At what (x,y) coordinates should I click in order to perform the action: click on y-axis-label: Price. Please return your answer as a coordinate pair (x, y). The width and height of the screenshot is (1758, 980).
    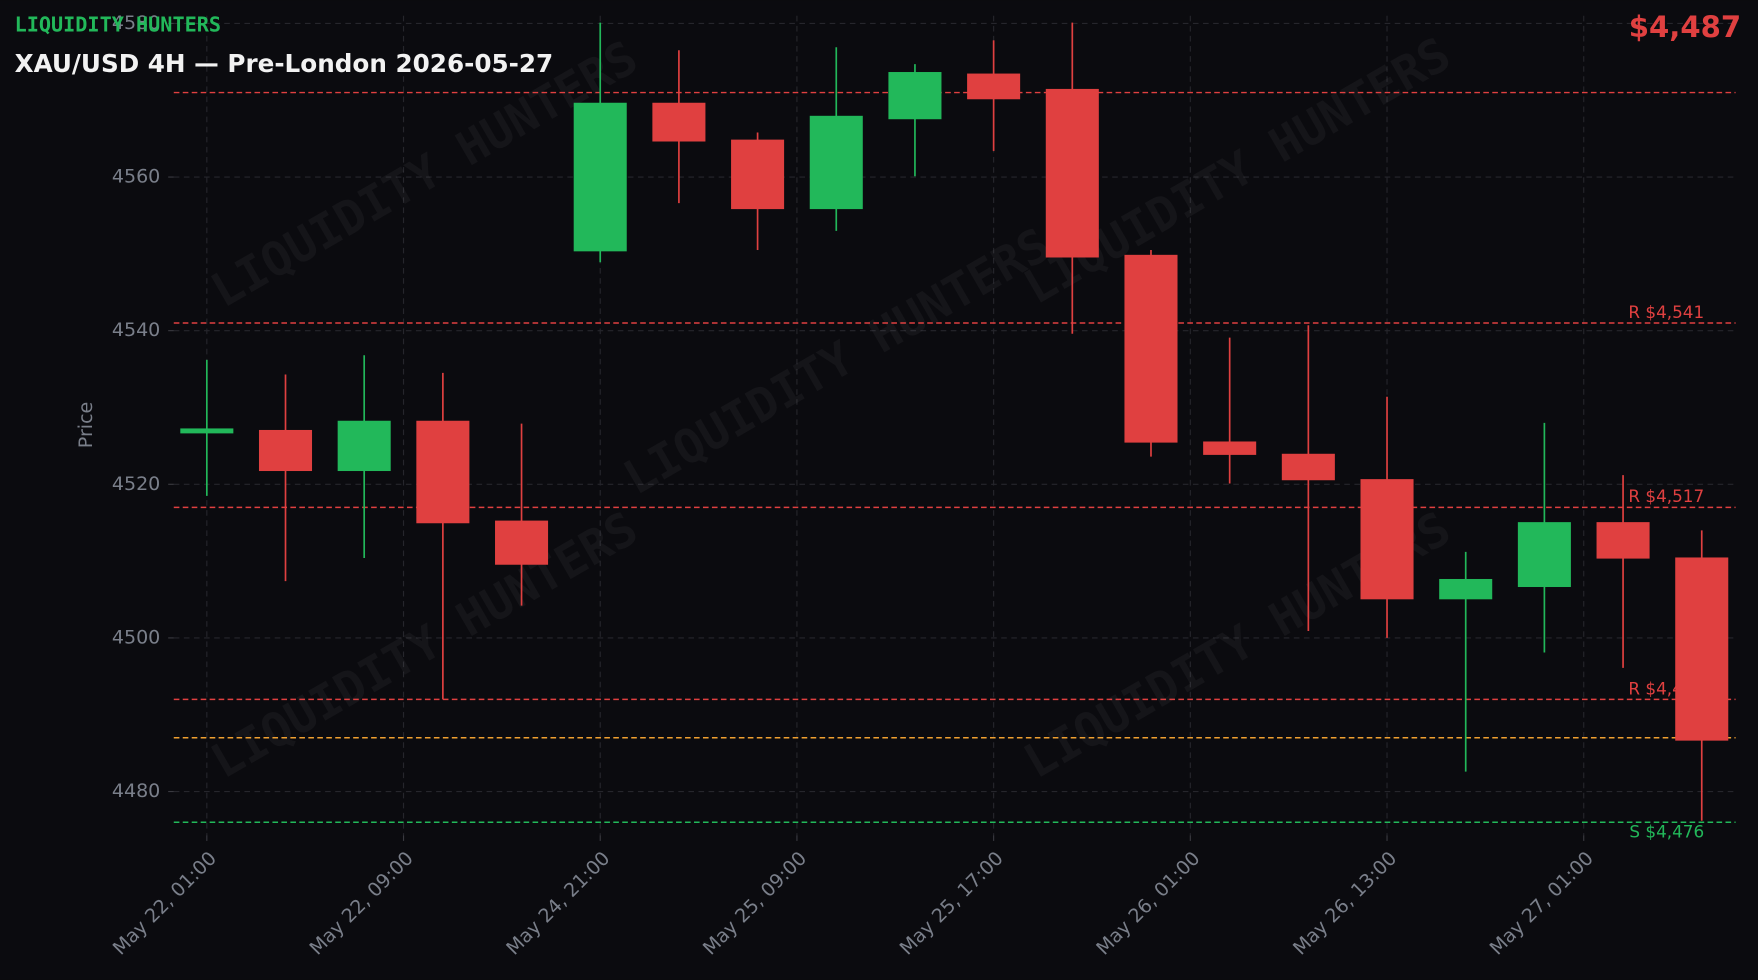
    Looking at the image, I should click on (86, 425).